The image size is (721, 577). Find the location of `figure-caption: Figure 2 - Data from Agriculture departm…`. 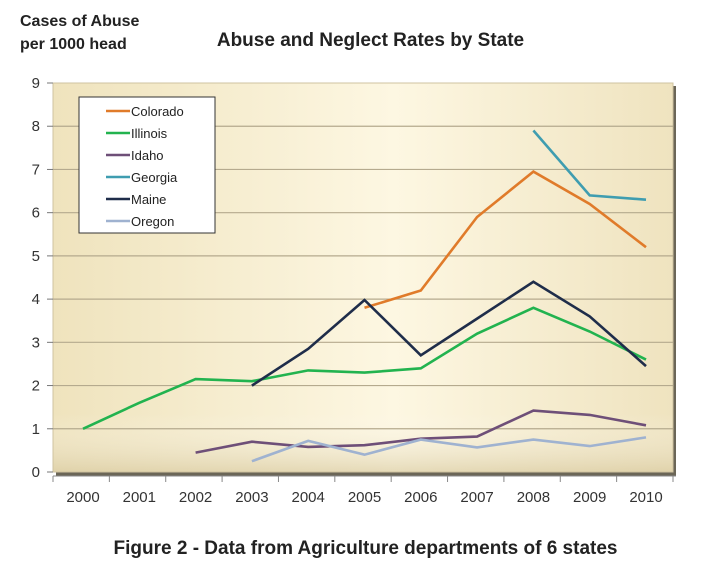

figure-caption: Figure 2 - Data from Agriculture departm… is located at coordinates (365, 548).